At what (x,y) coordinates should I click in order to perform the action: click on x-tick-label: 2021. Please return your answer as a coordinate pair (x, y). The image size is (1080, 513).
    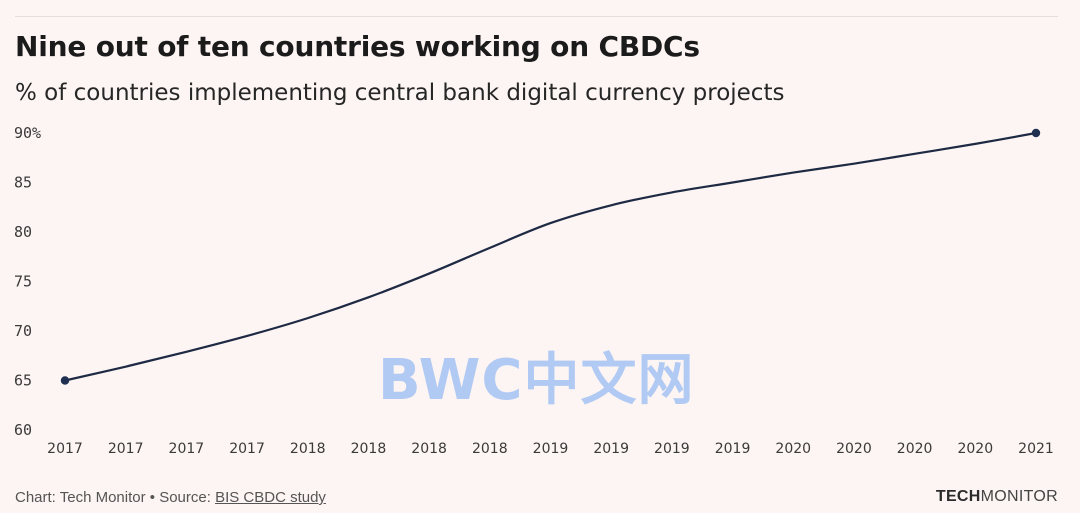
    Looking at the image, I should click on (1036, 449).